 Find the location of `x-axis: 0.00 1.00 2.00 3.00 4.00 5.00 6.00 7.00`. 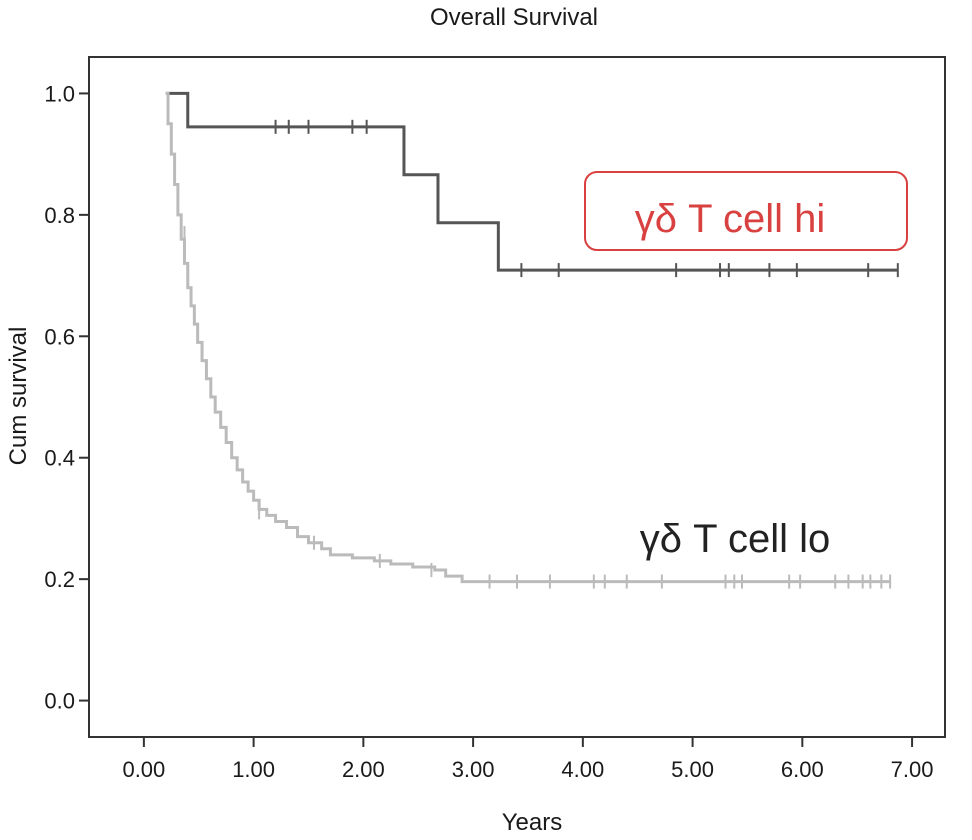

x-axis: 0.00 1.00 2.00 3.00 4.00 5.00 6.00 7.00 is located at coordinates (527, 759).